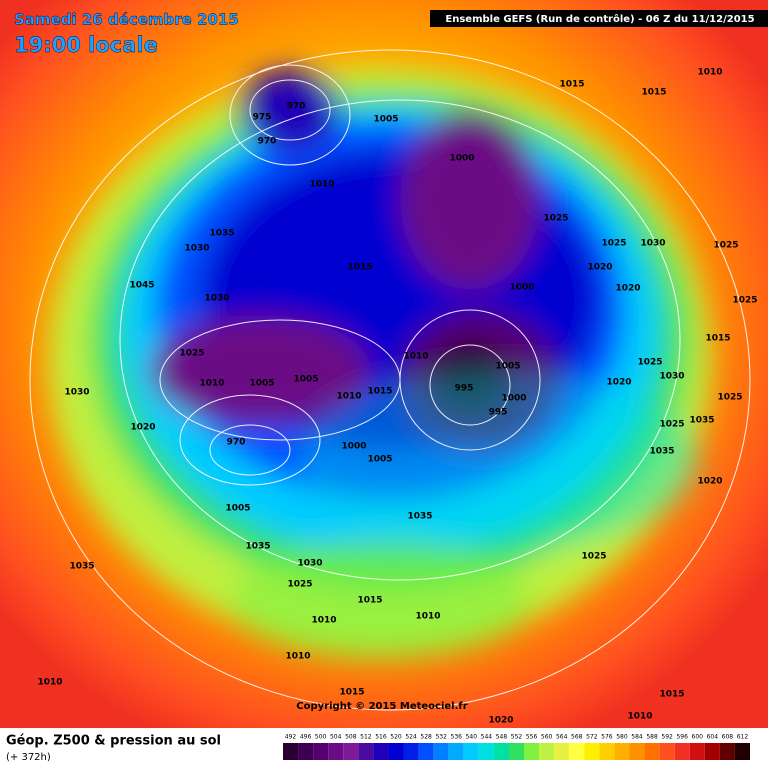 This screenshot has width=768, height=772. I want to click on colorbar-label: 608, so click(728, 737).